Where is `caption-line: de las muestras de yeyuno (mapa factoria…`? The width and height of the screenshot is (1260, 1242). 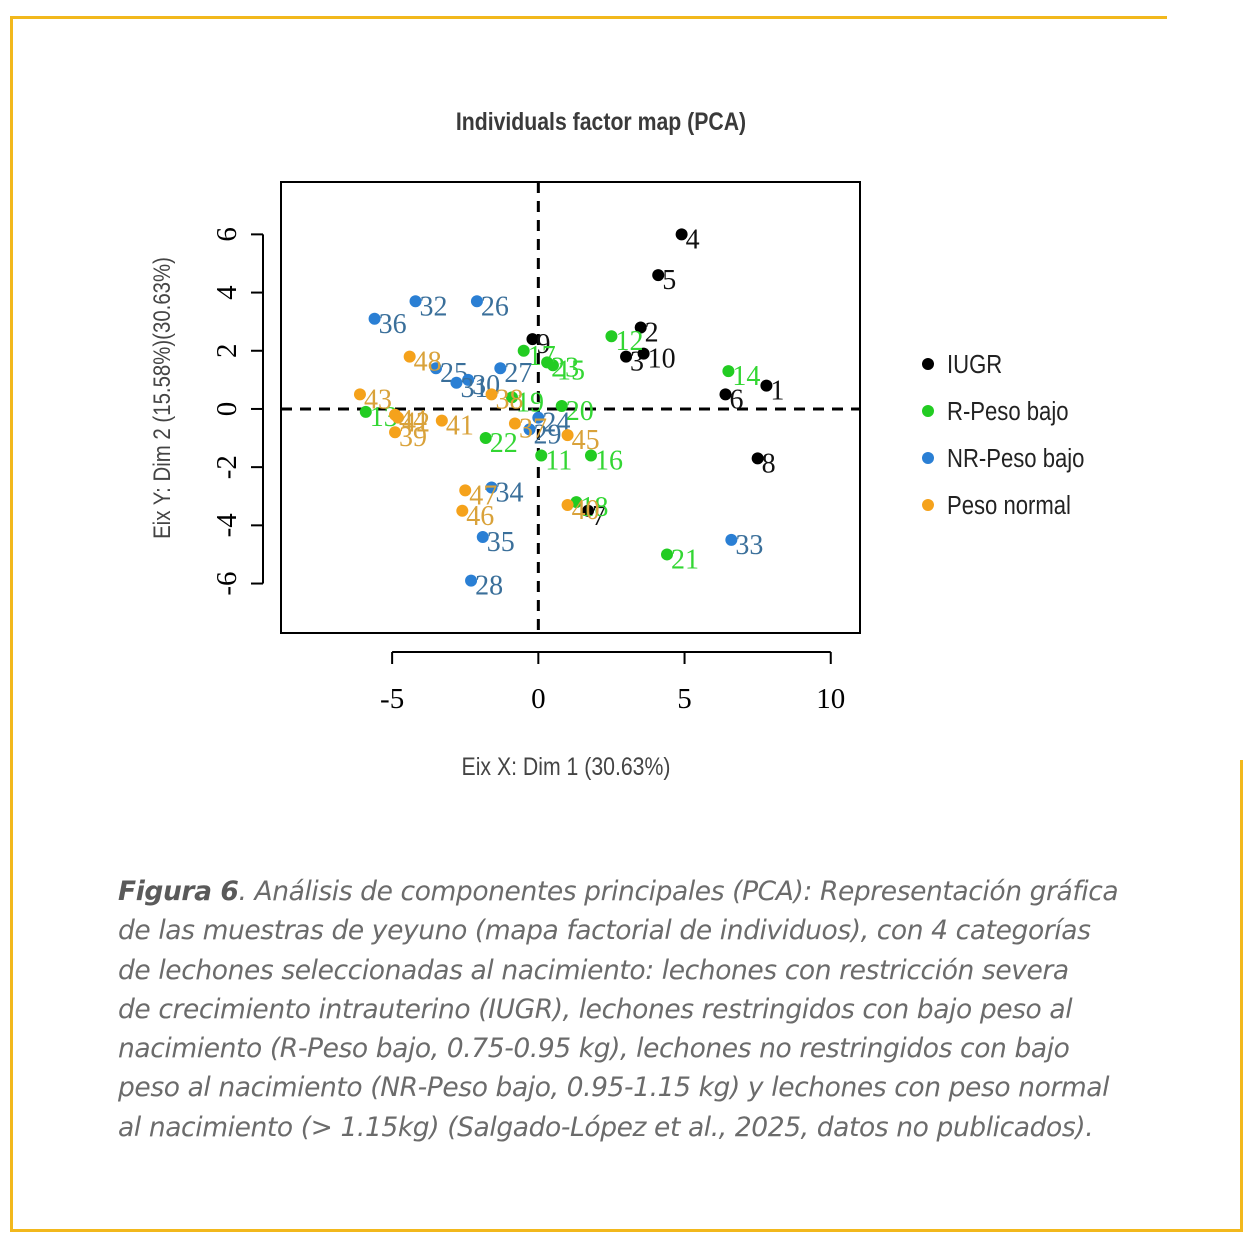 caption-line: de las muestras de yeyuno (mapa factoria… is located at coordinates (604, 931).